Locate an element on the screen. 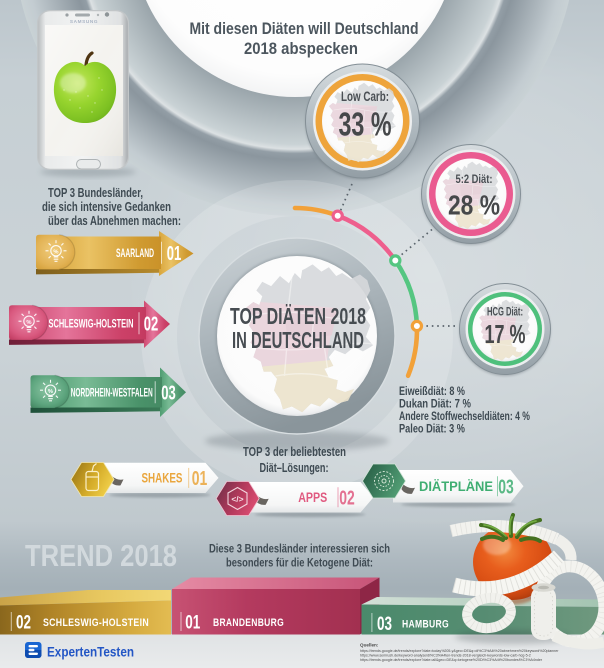 The image size is (604, 668). svg-text: über das Abnehmen machen: is located at coordinates (114, 221).